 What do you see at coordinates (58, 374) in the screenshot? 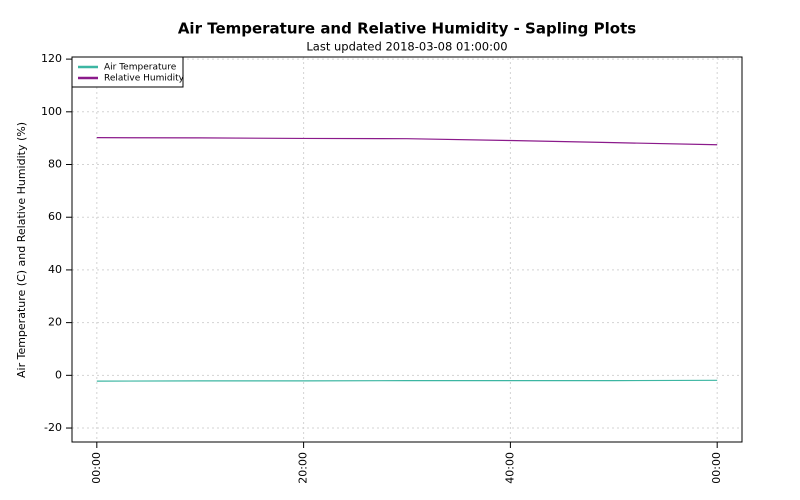
I see `y-tick-label: 0` at bounding box center [58, 374].